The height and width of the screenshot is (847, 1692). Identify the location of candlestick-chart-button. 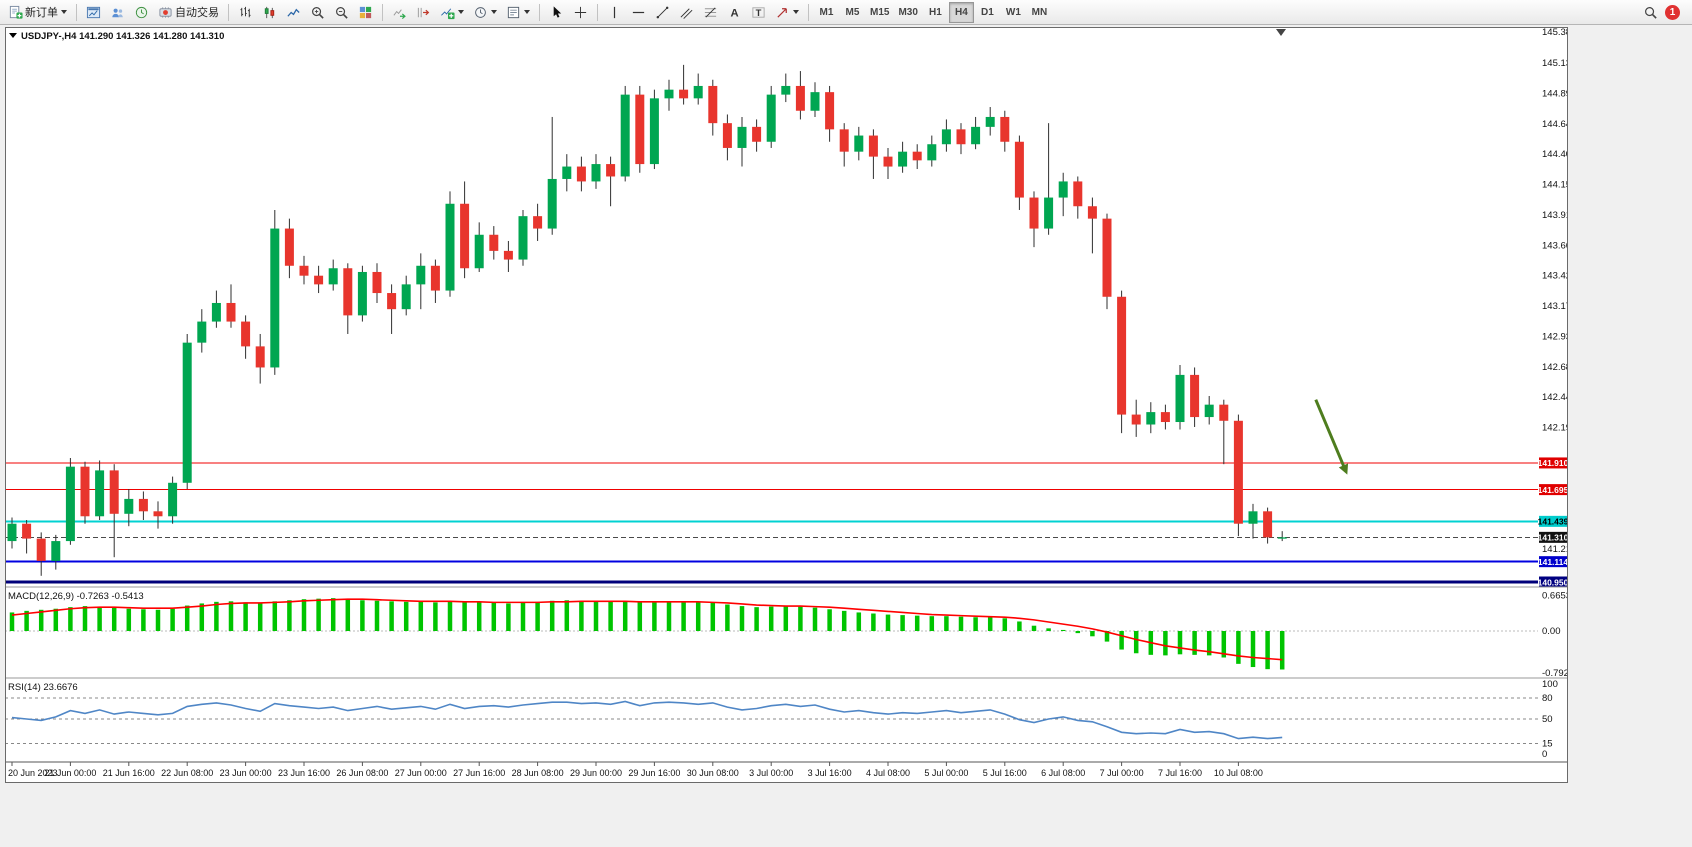
(269, 12).